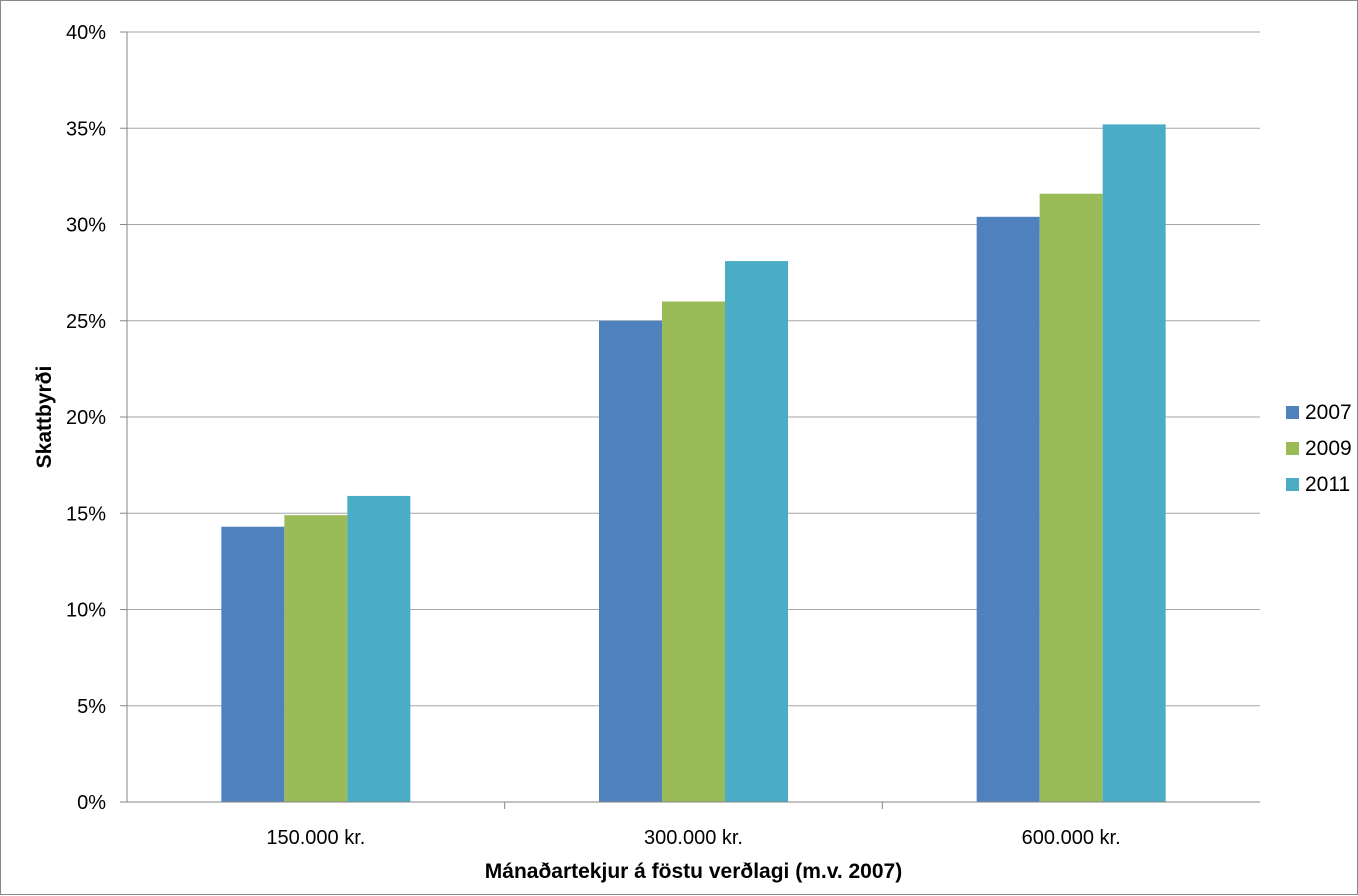 The height and width of the screenshot is (896, 1358). What do you see at coordinates (1328, 412) in the screenshot?
I see `legend-label-2007: 2007` at bounding box center [1328, 412].